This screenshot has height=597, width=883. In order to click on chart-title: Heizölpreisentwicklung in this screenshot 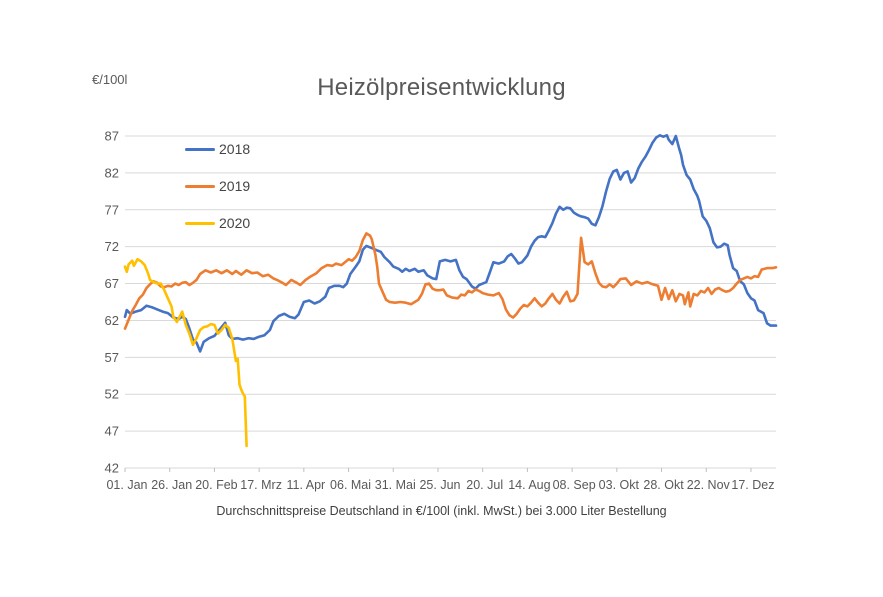, I will do `click(441, 87)`.